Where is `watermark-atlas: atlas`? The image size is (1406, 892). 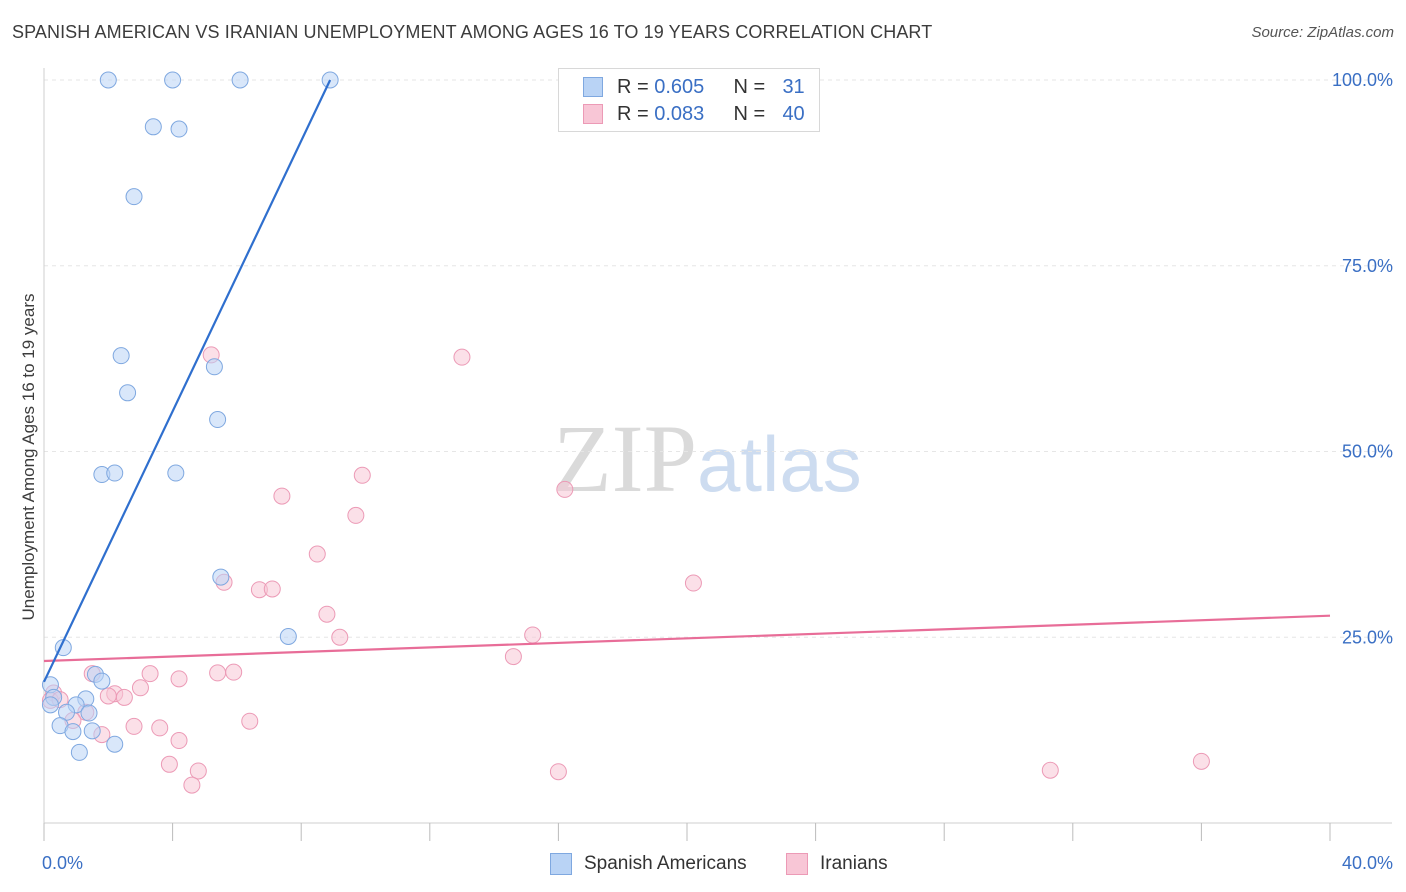
watermark-atlas: atlas is located at coordinates (779, 464).